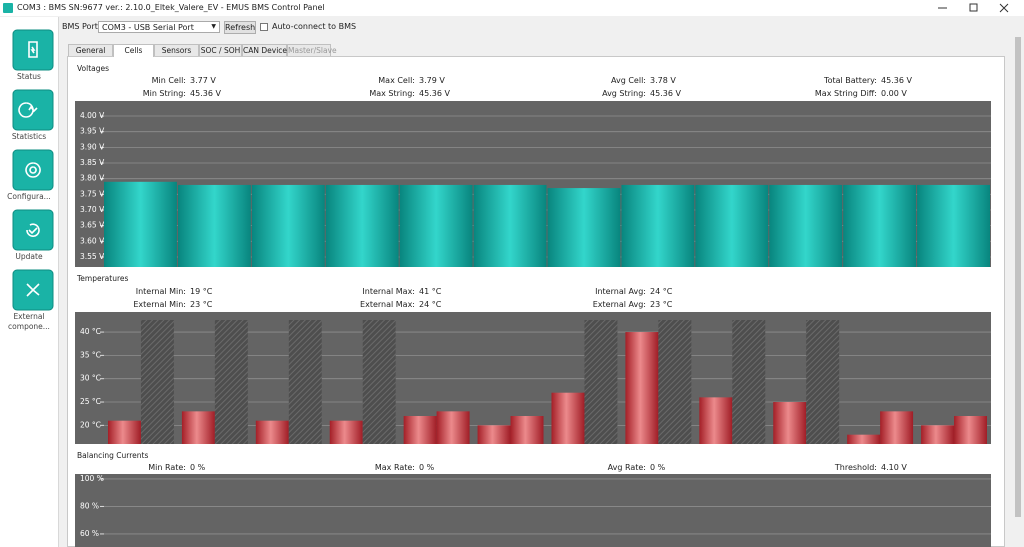 This screenshot has width=1024, height=547. I want to click on stat-label: External Avg:, so click(619, 304).